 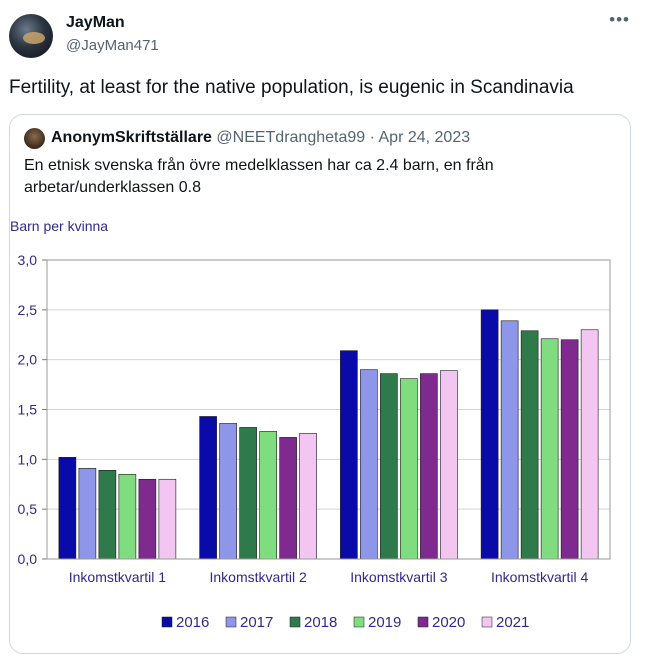 What do you see at coordinates (28, 410) in the screenshot?
I see `y-tick-label: 1,5` at bounding box center [28, 410].